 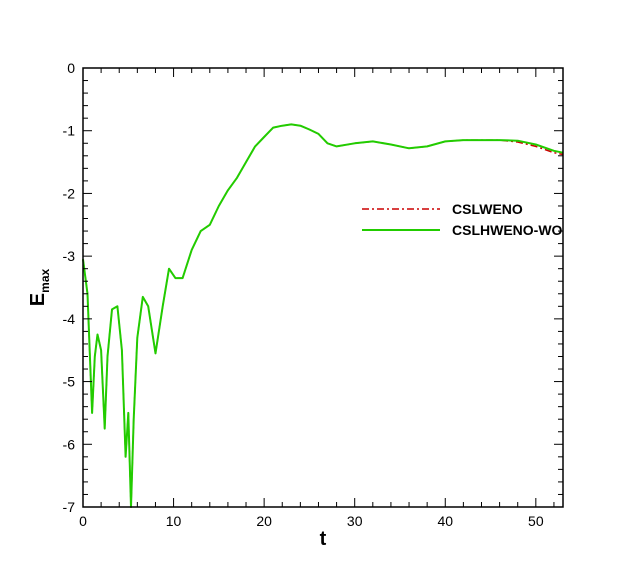 What do you see at coordinates (507, 230) in the screenshot?
I see `legend-label-2: CSLHWENO-WO` at bounding box center [507, 230].